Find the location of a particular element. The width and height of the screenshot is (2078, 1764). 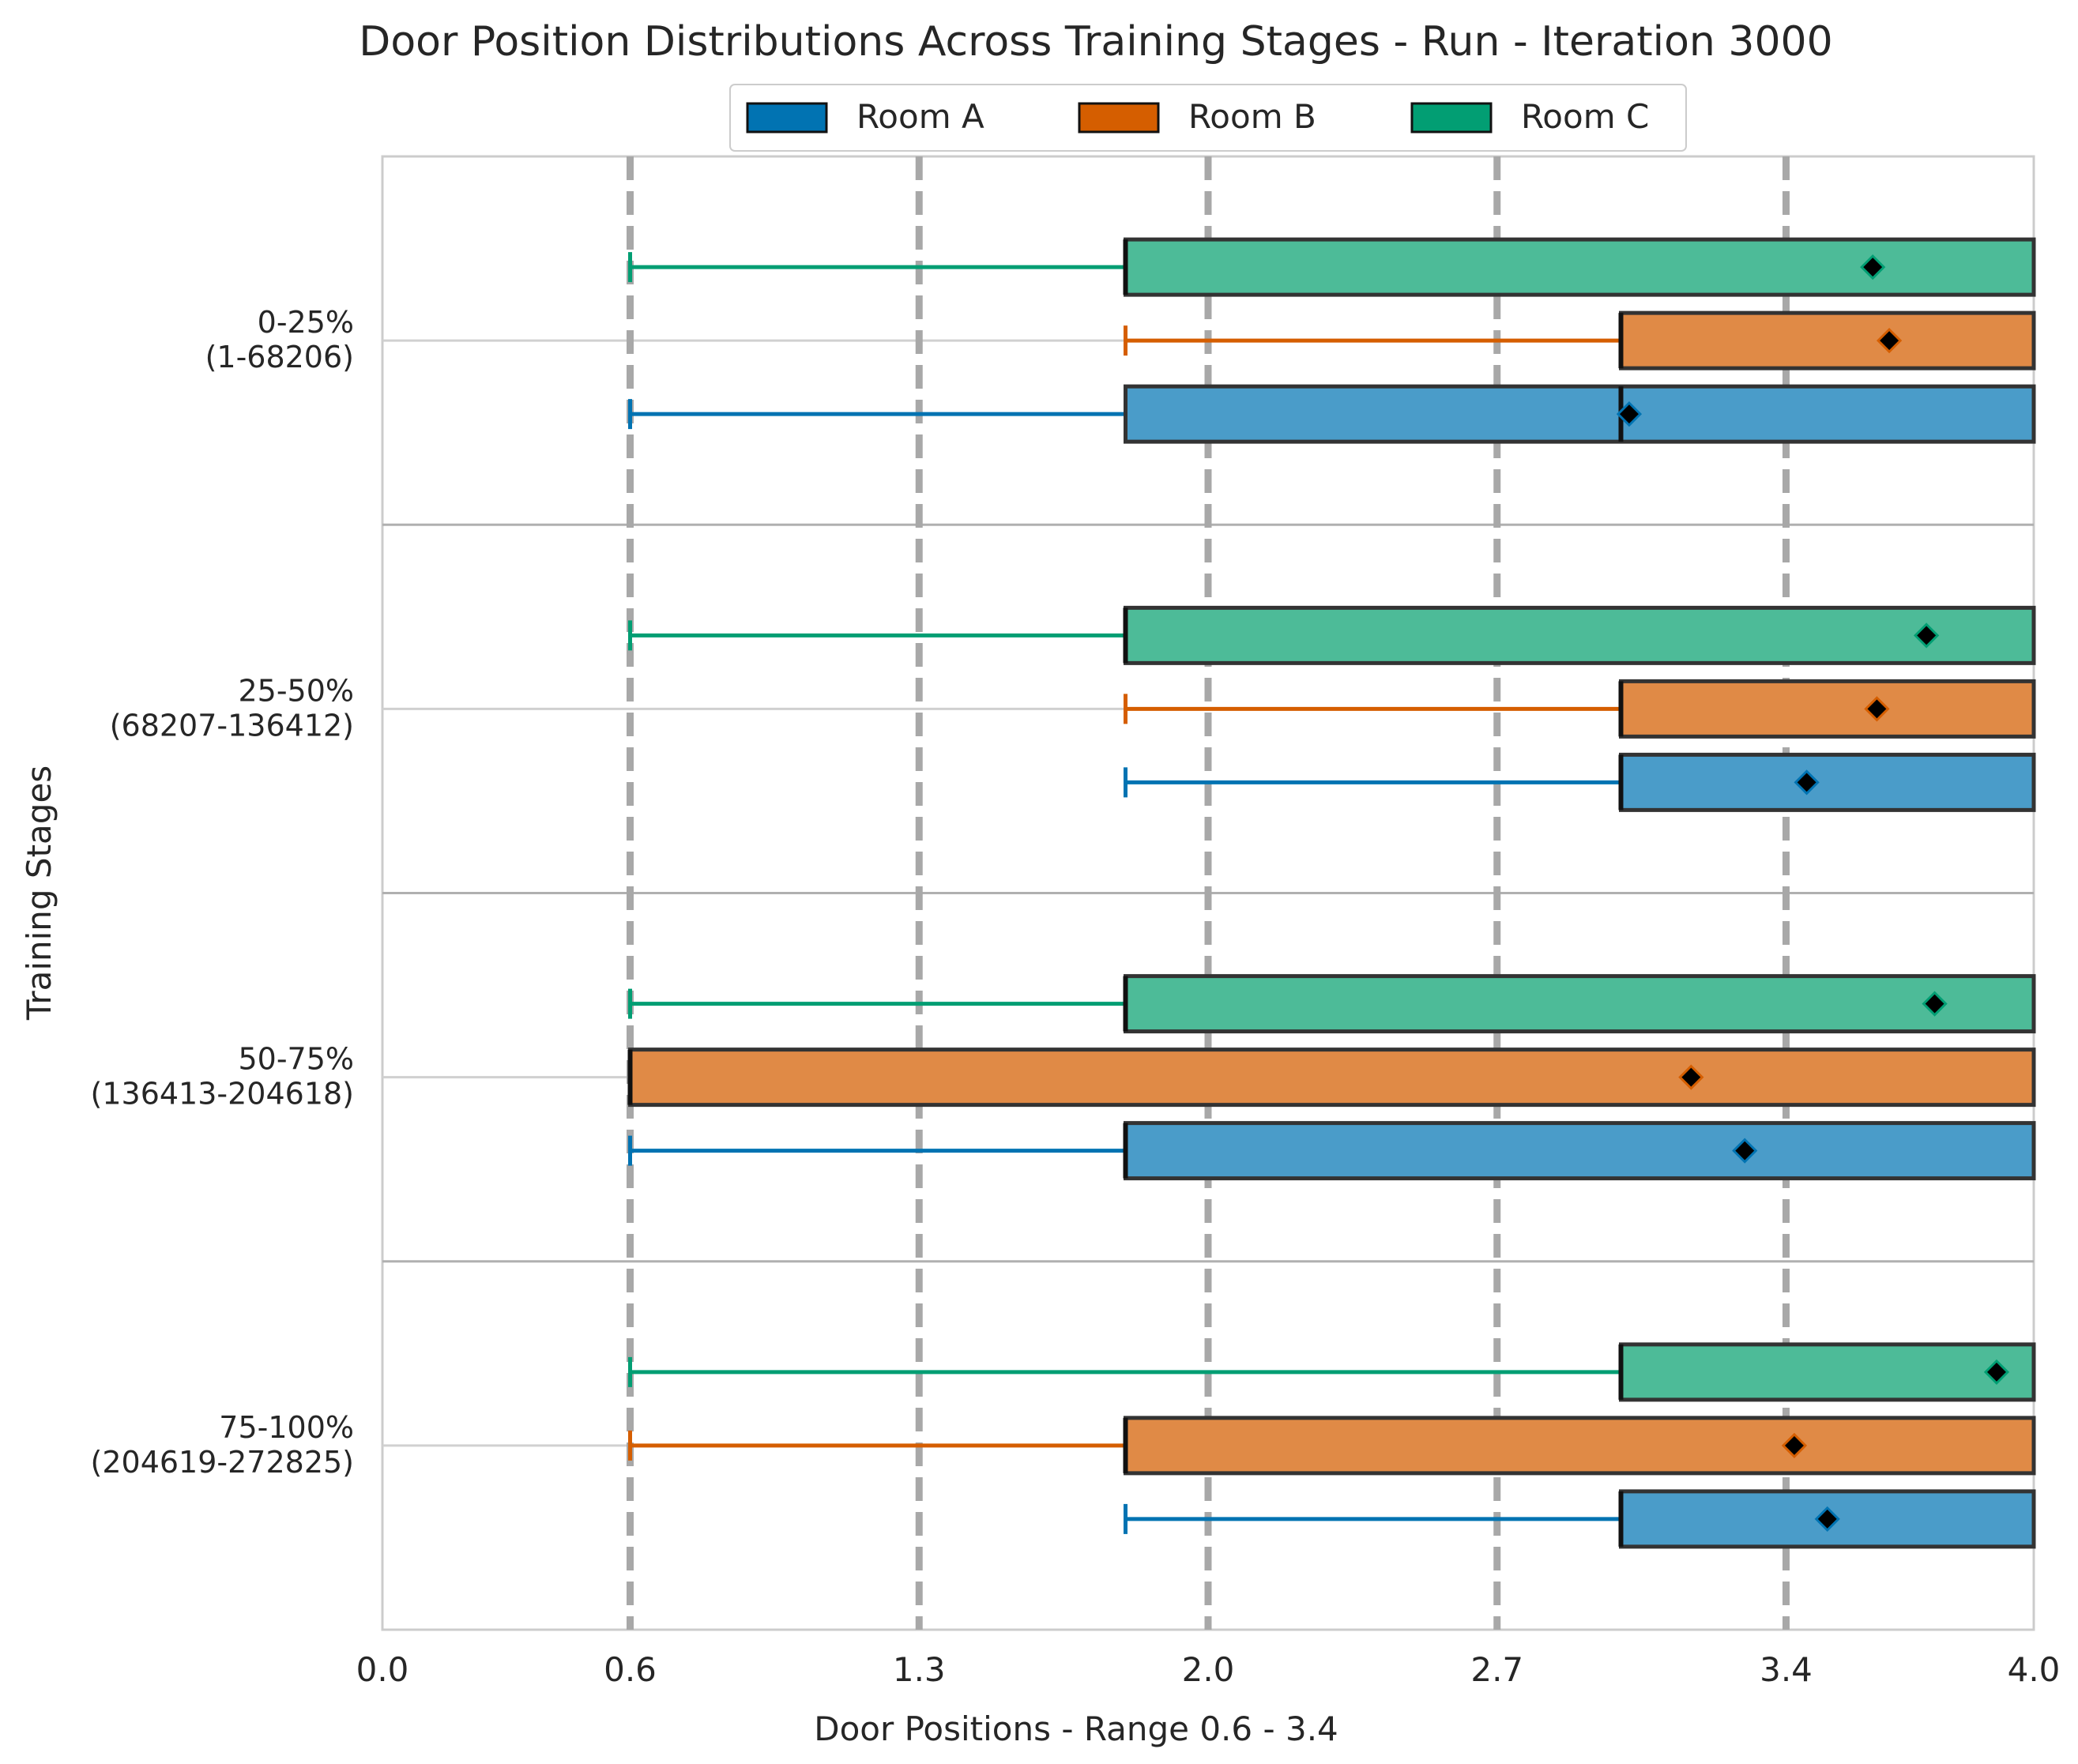

legend-item: Room A is located at coordinates (865, 116).